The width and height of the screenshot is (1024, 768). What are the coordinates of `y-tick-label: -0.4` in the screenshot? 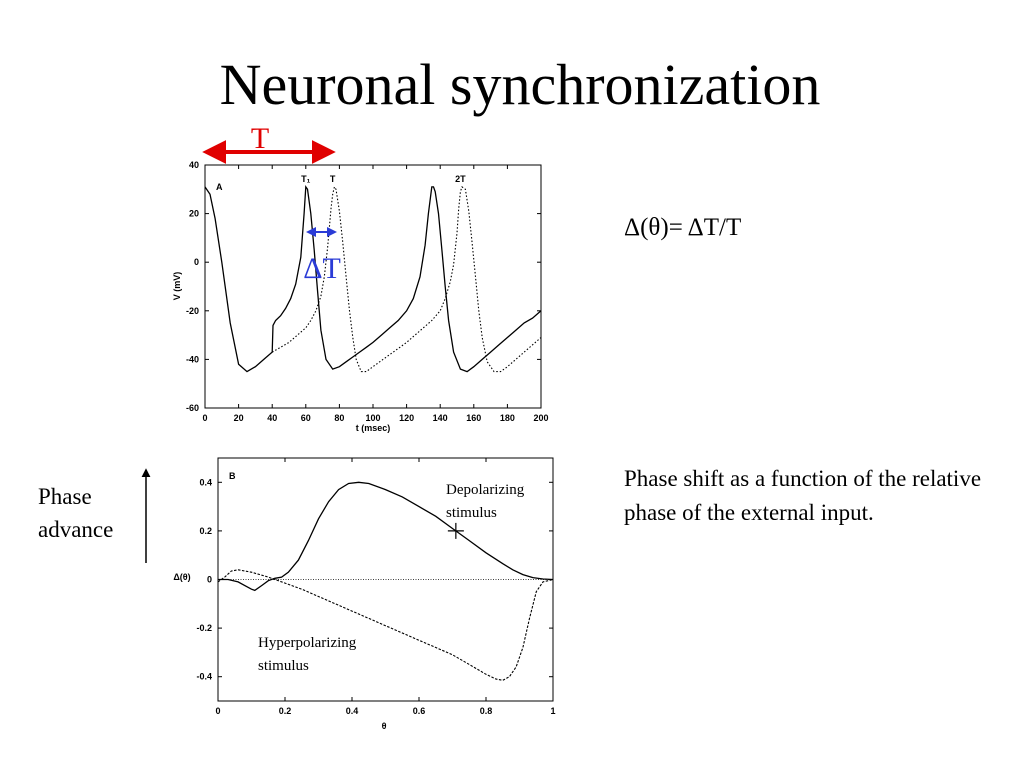 It's located at (204, 677).